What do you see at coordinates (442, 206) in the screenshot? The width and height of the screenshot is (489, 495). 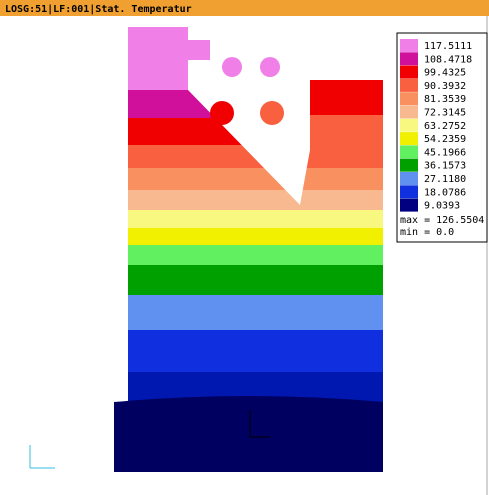 I see `legend-label: 9.0393` at bounding box center [442, 206].